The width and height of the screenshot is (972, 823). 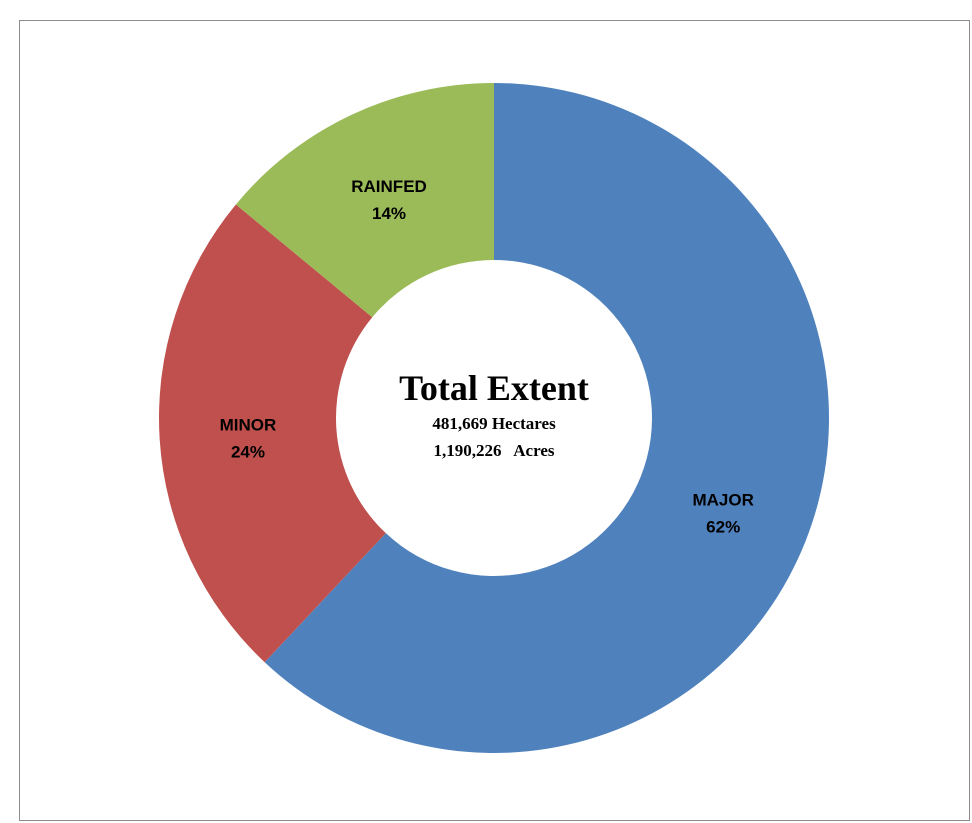 I want to click on slice-category-label: RAINFED, so click(x=389, y=186).